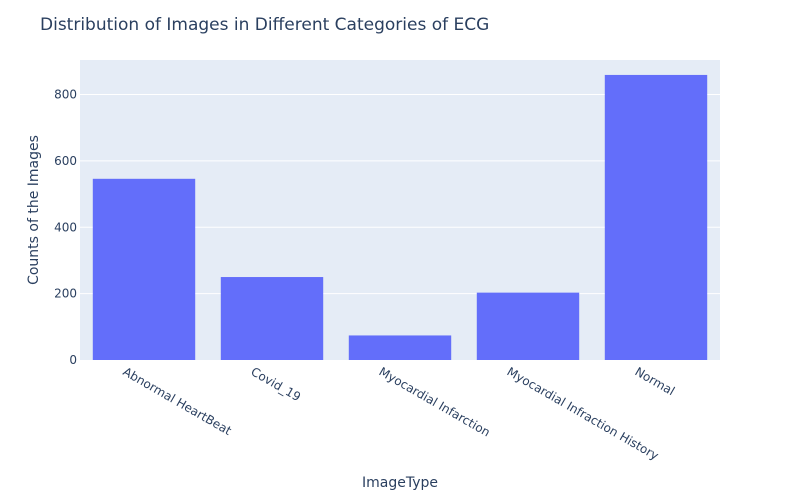  What do you see at coordinates (400, 483) in the screenshot?
I see `x-axis-title: ImageType` at bounding box center [400, 483].